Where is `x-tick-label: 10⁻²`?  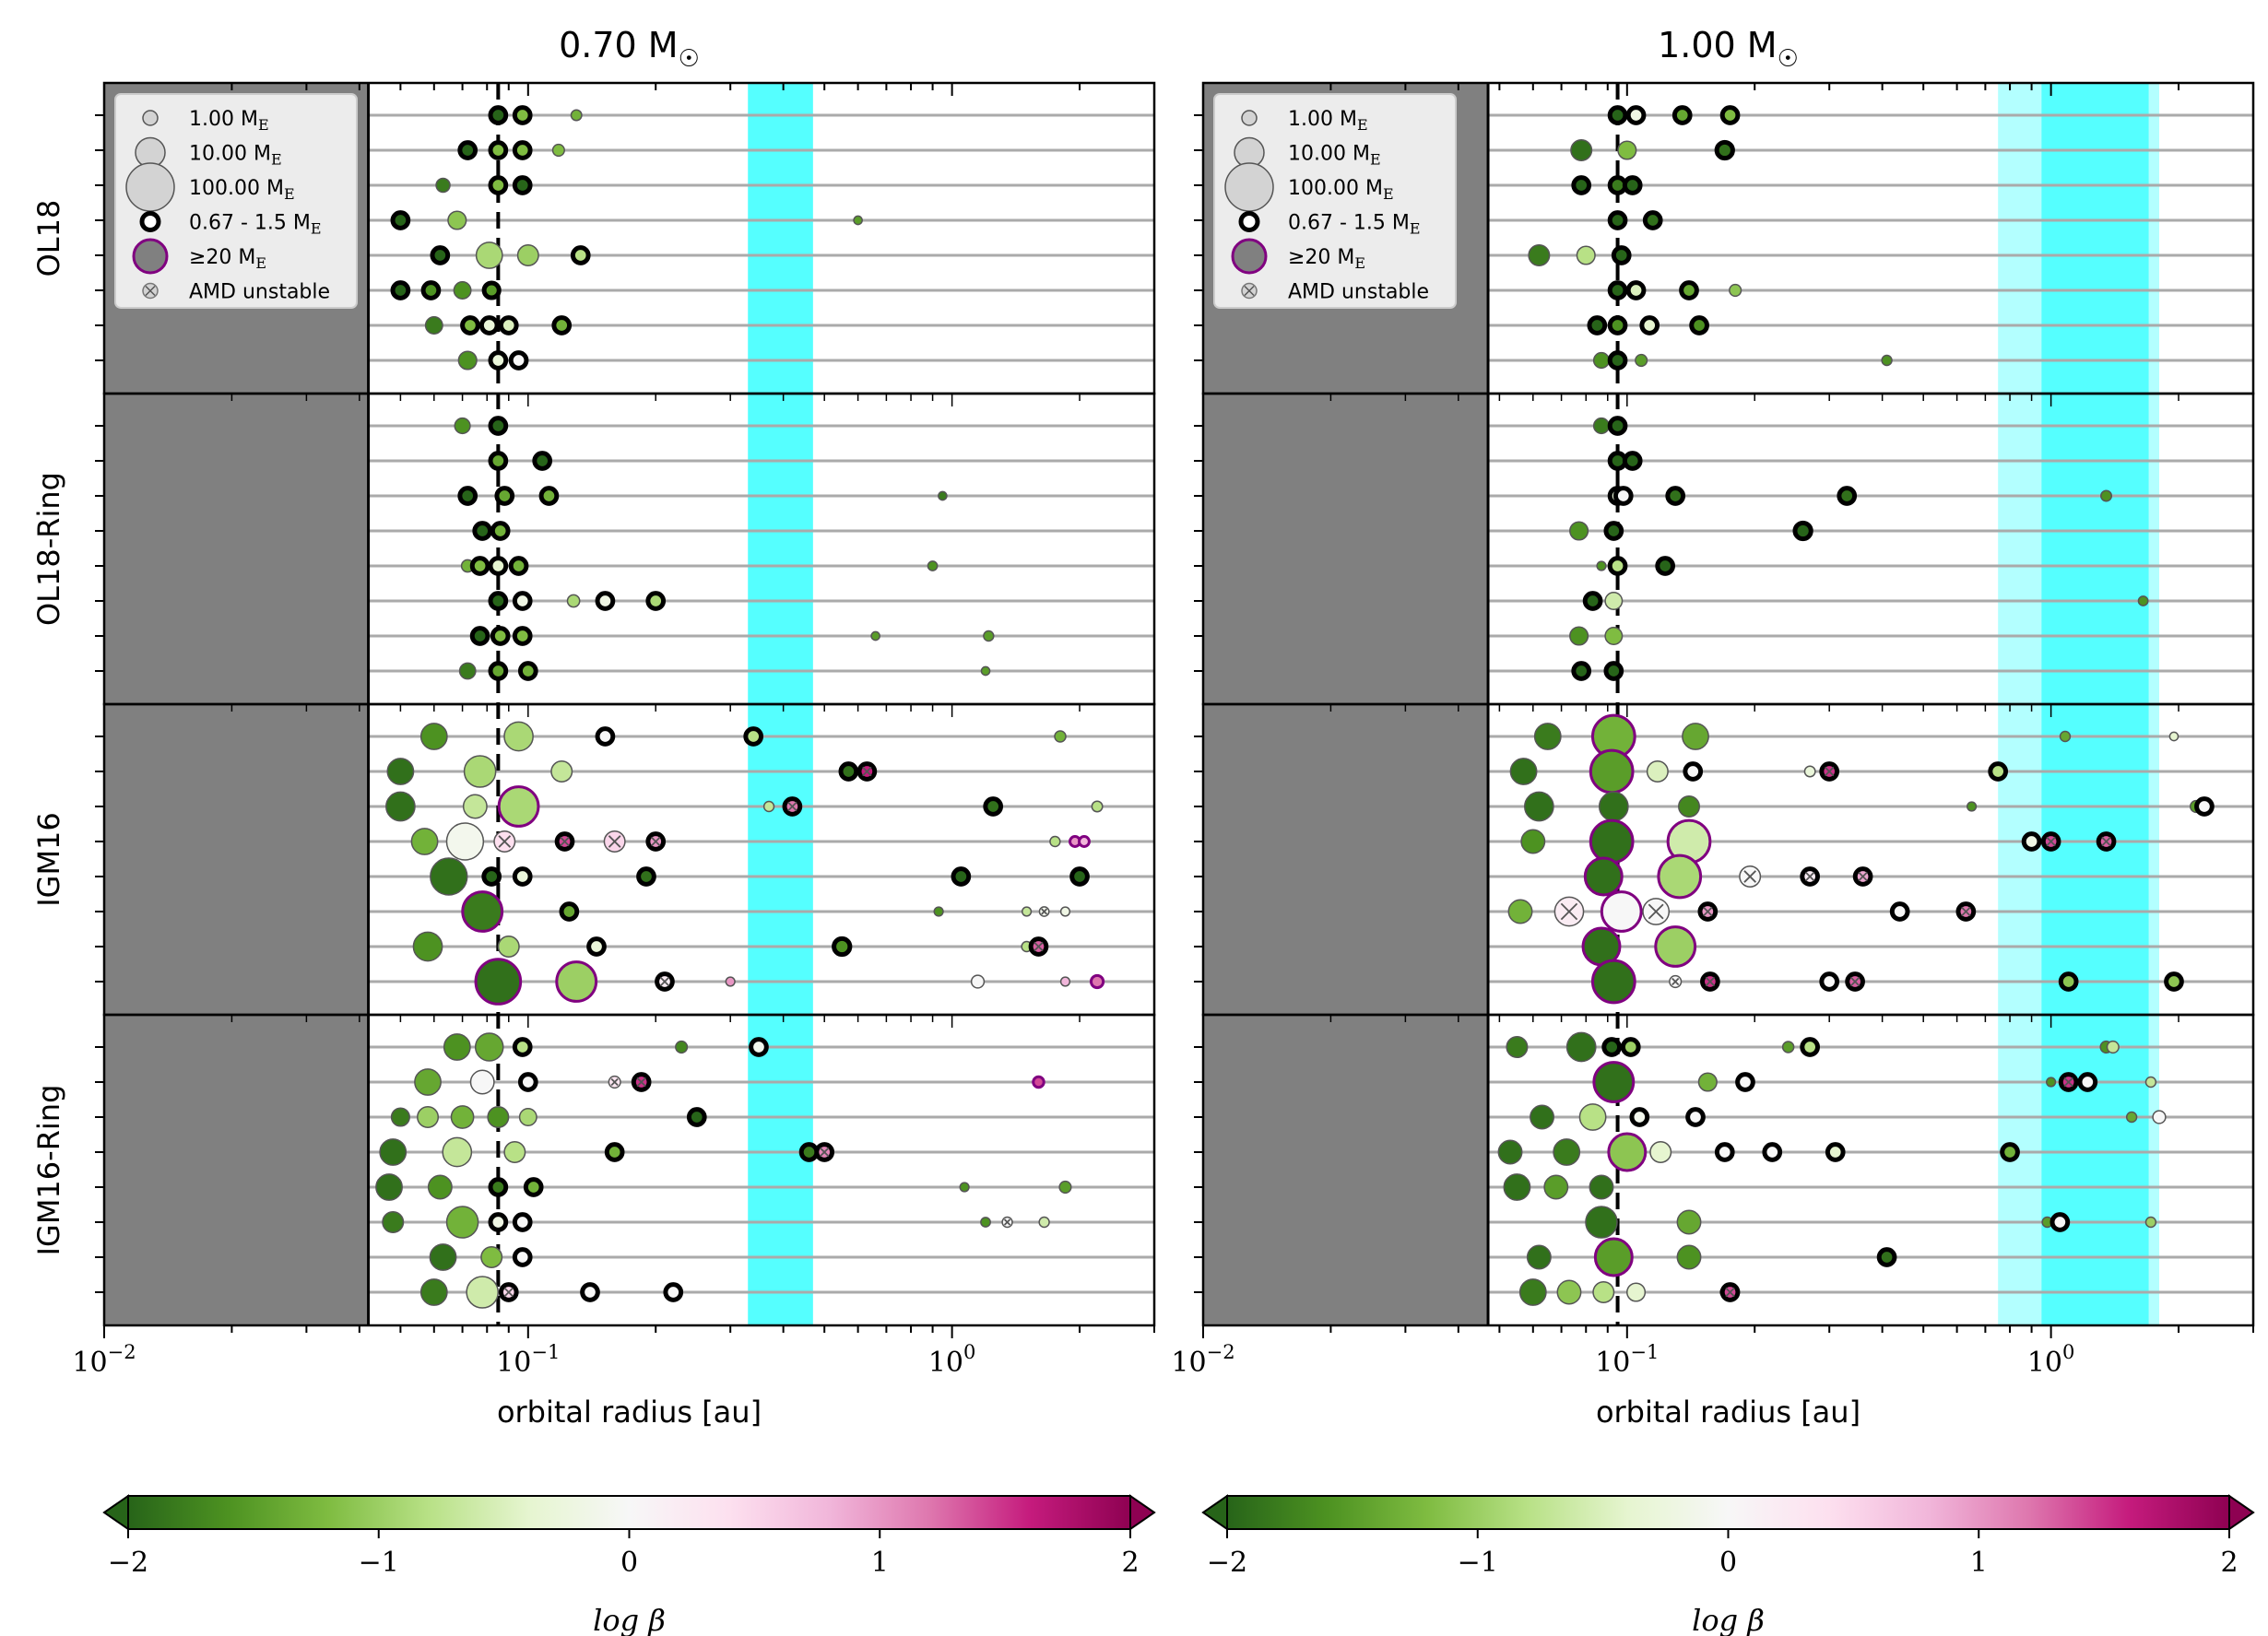
x-tick-label: 10⁻² is located at coordinates (104, 1360).